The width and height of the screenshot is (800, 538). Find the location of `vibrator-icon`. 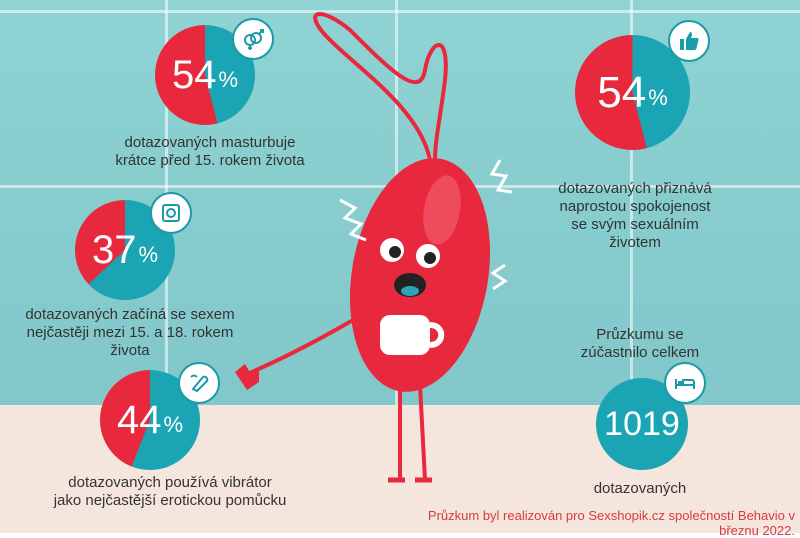

vibrator-icon is located at coordinates (199, 383).